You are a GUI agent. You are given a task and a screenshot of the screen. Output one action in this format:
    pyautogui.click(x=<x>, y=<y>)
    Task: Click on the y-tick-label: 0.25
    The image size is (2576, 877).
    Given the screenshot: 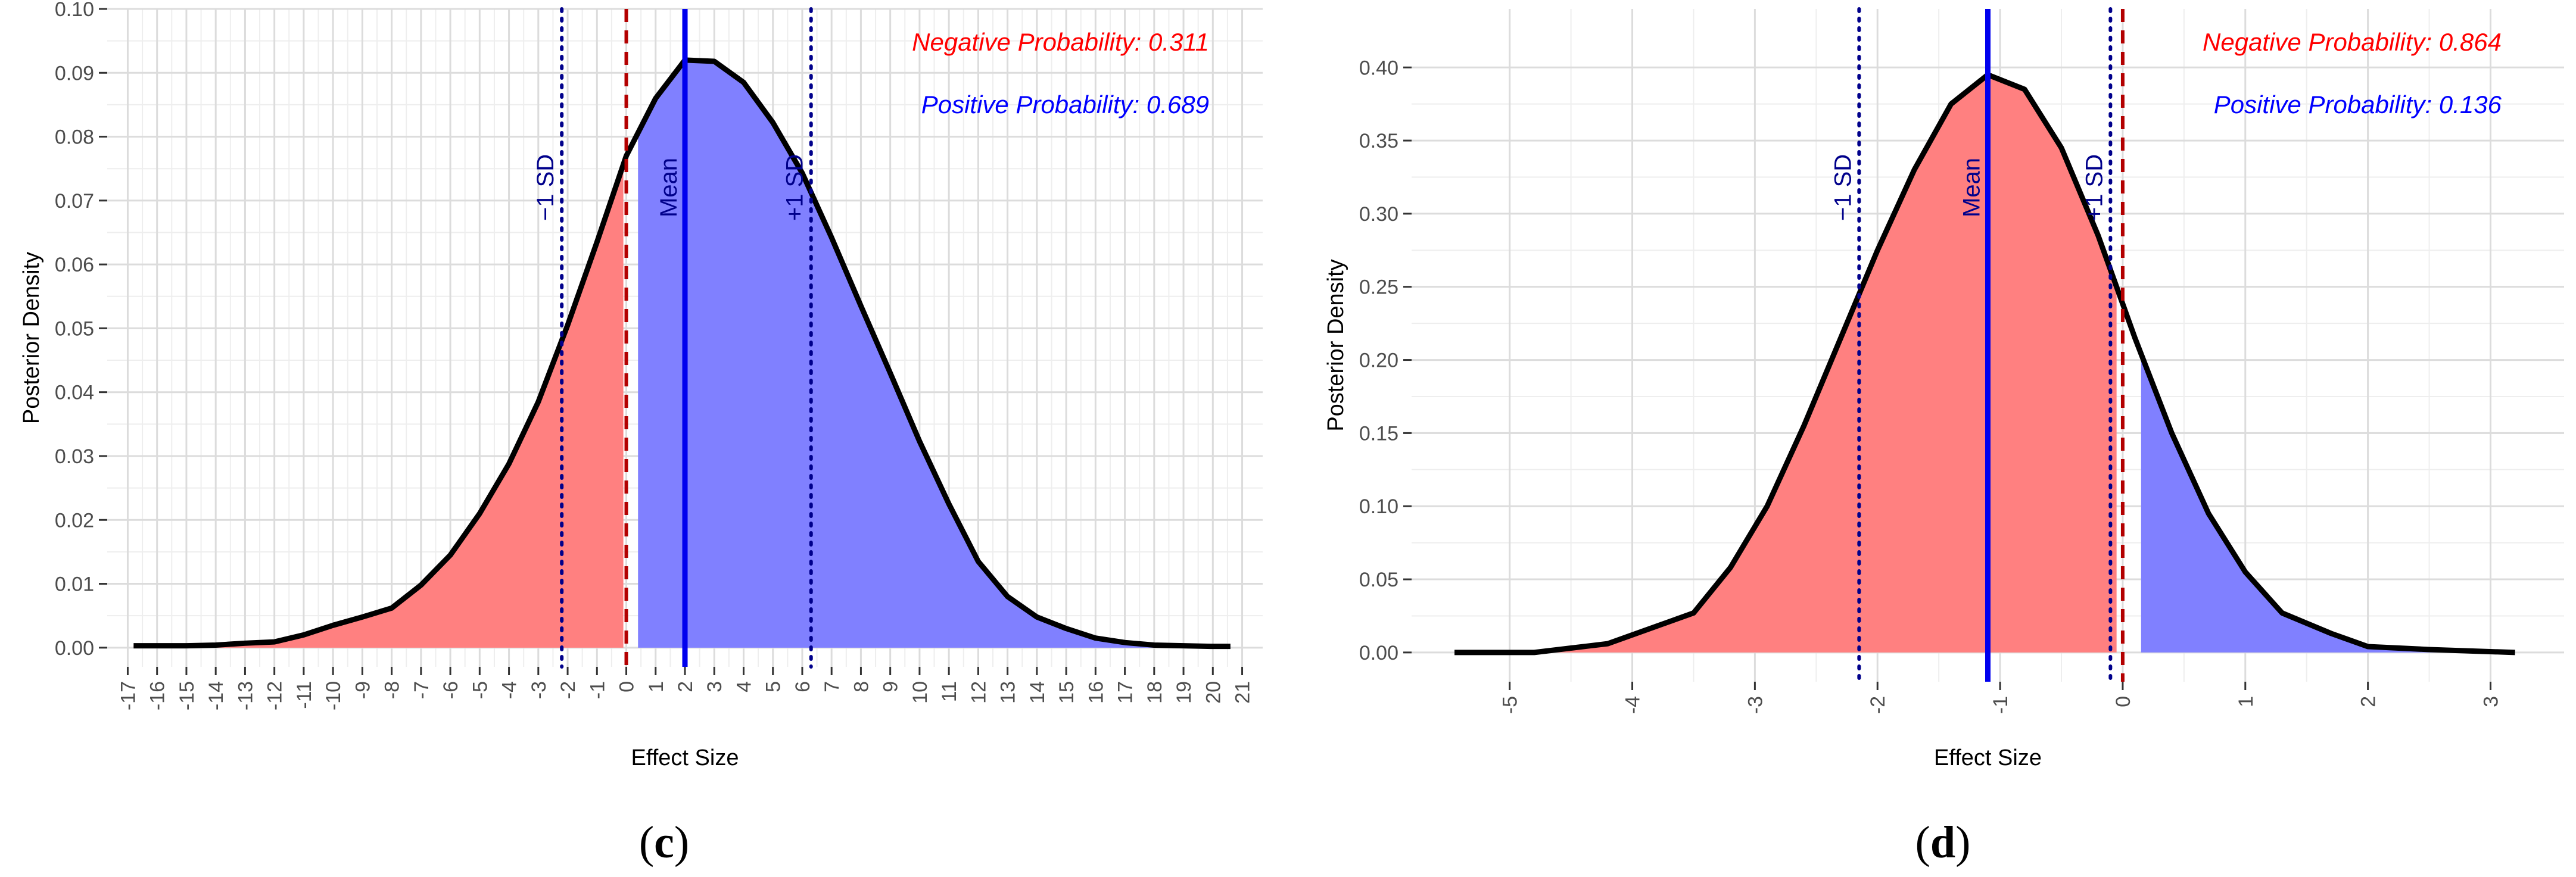 What is the action you would take?
    pyautogui.click(x=1378, y=287)
    